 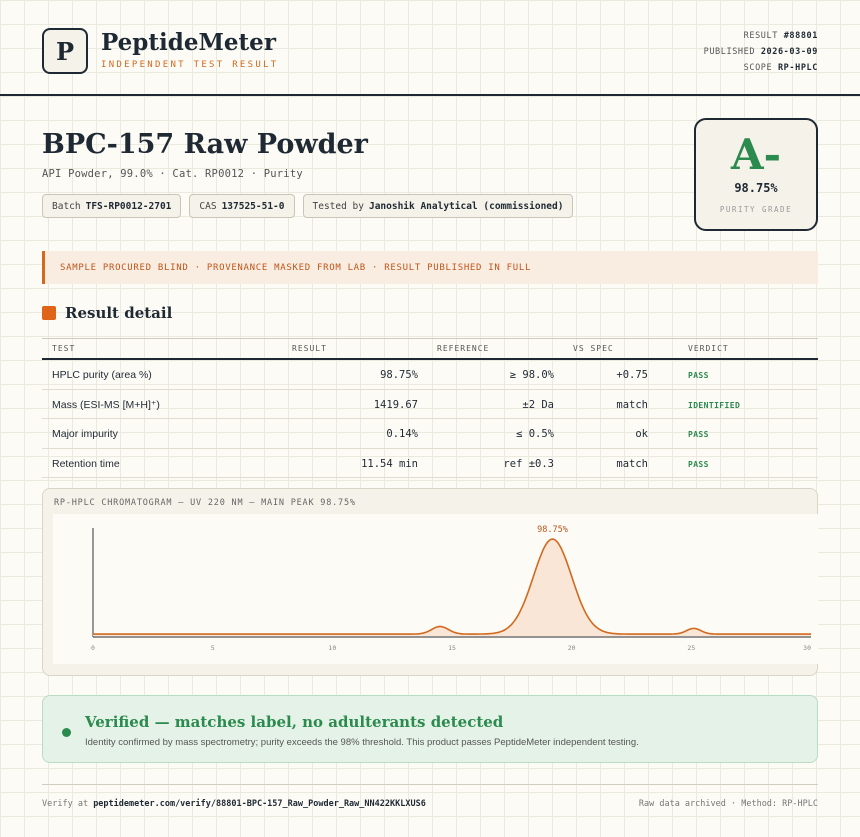 I want to click on chromatogram-chart: 98.75% 0 5 10 15 20 25 30, so click(x=451, y=588).